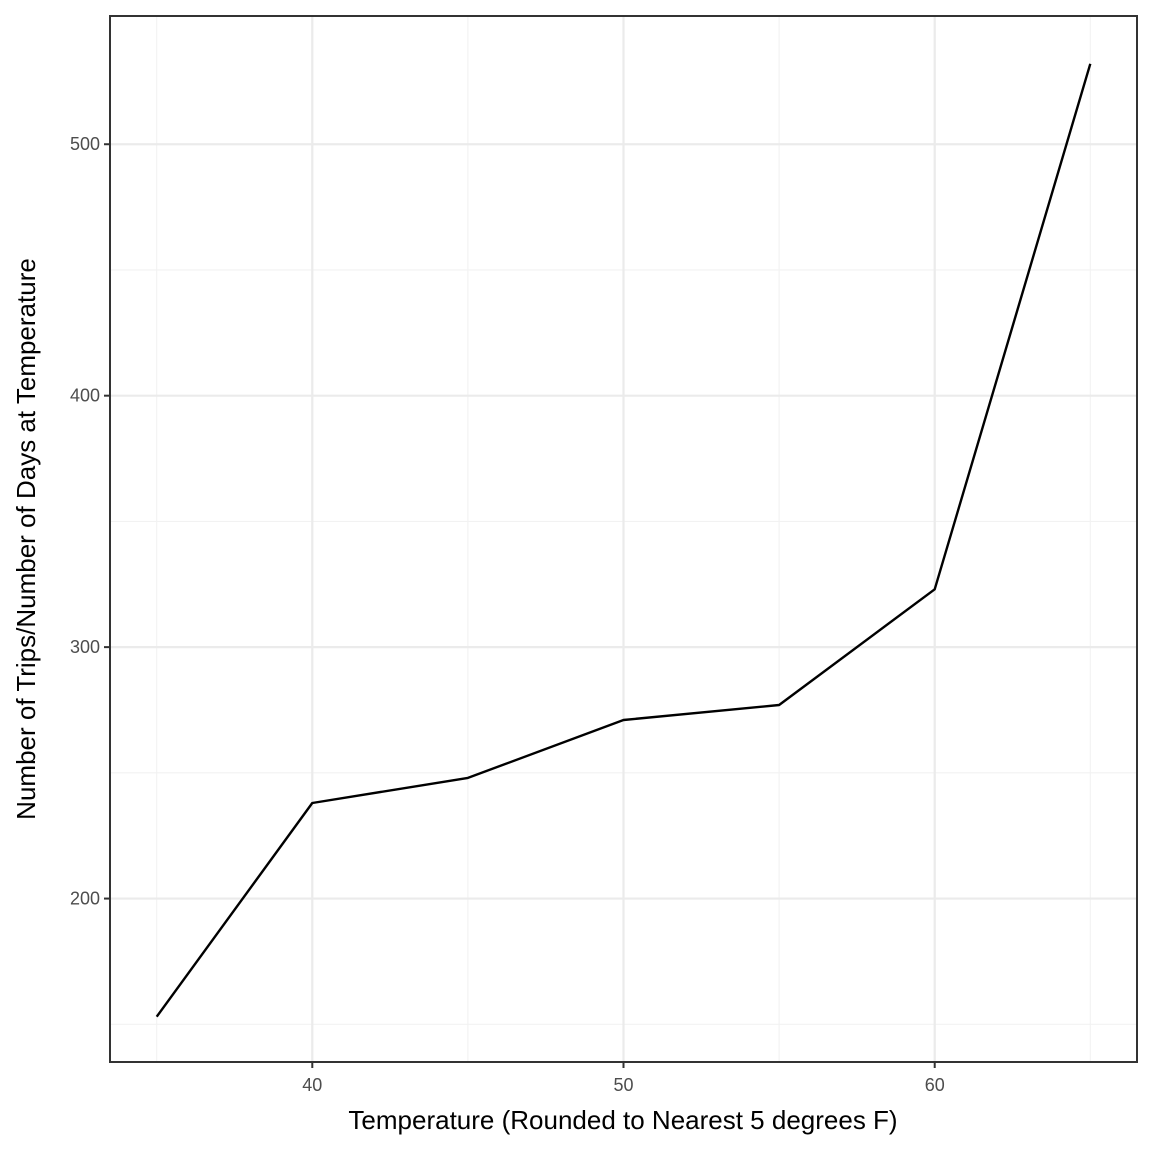 This screenshot has width=1152, height=1152. What do you see at coordinates (90, 521) in the screenshot?
I see `y-axis: 200 300 400 500` at bounding box center [90, 521].